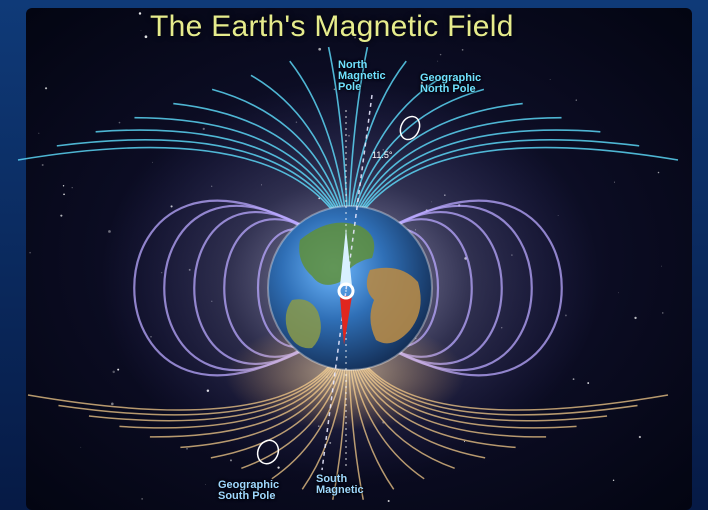 The height and width of the screenshot is (510, 708). Describe the element at coordinates (340, 490) in the screenshot. I see `south-magnetic-pole-line-2: Magnetic` at that location.